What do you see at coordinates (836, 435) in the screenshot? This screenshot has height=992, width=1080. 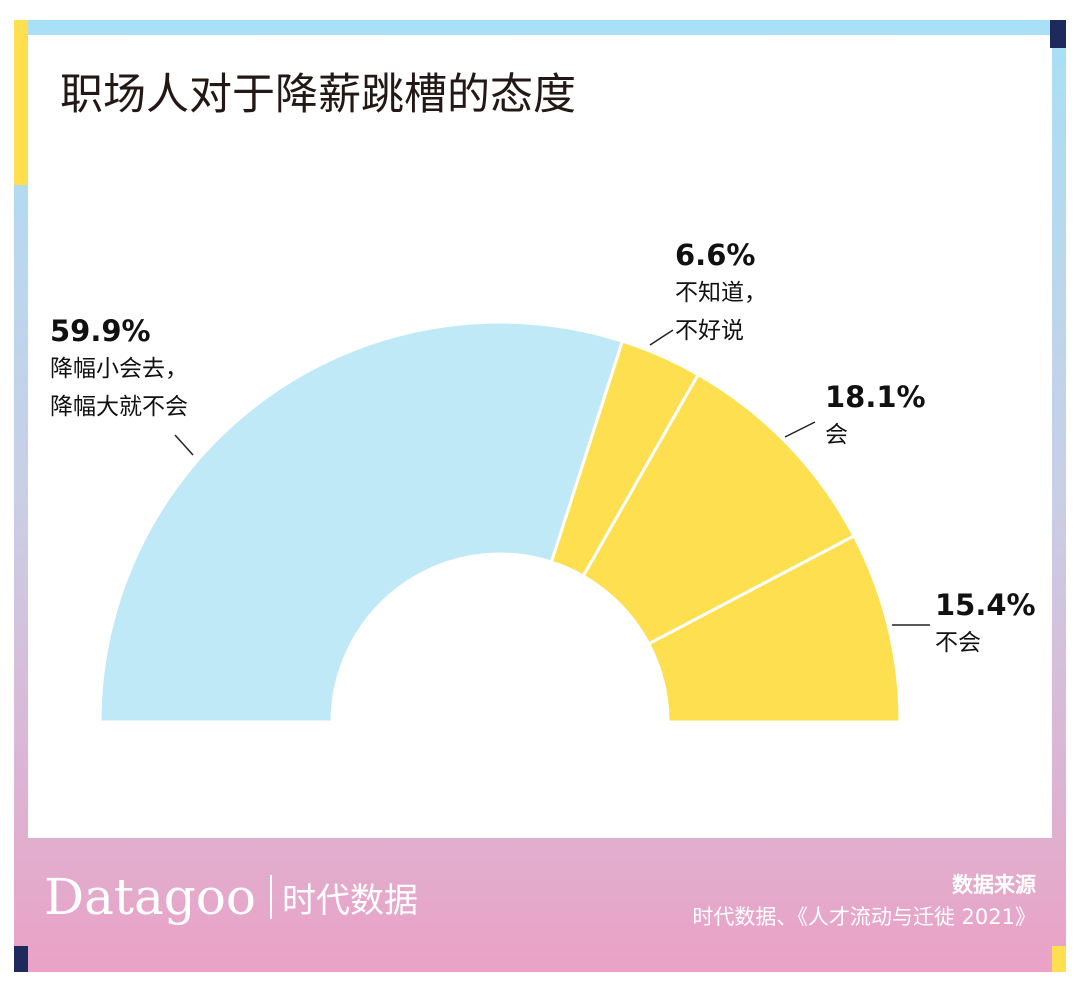 I see `category-label: 会` at bounding box center [836, 435].